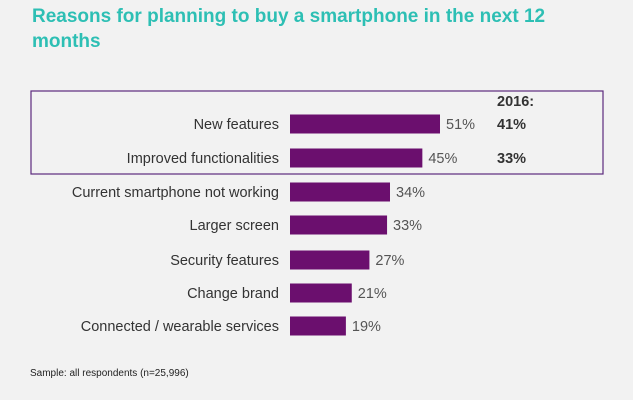 The image size is (633, 400). Describe the element at coordinates (410, 193) in the screenshot. I see `value-label: 34%` at that location.